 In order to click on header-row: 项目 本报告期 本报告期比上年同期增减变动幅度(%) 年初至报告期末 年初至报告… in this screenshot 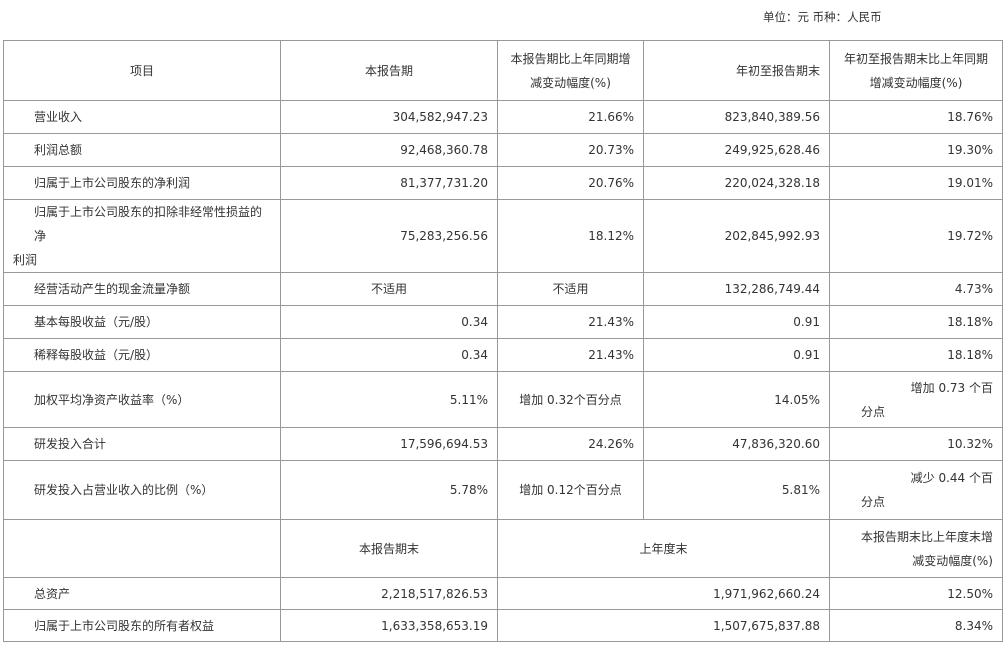, I will do `click(503, 70)`.